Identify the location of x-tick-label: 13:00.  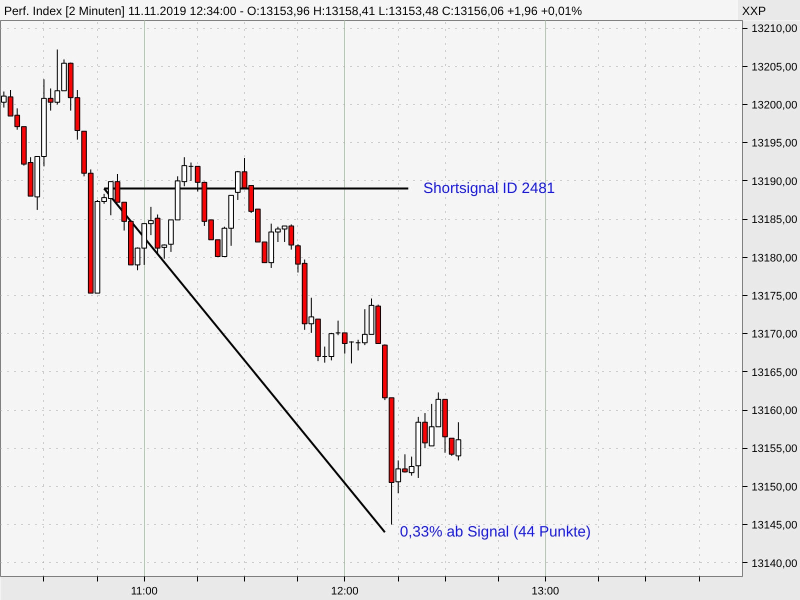
(546, 592).